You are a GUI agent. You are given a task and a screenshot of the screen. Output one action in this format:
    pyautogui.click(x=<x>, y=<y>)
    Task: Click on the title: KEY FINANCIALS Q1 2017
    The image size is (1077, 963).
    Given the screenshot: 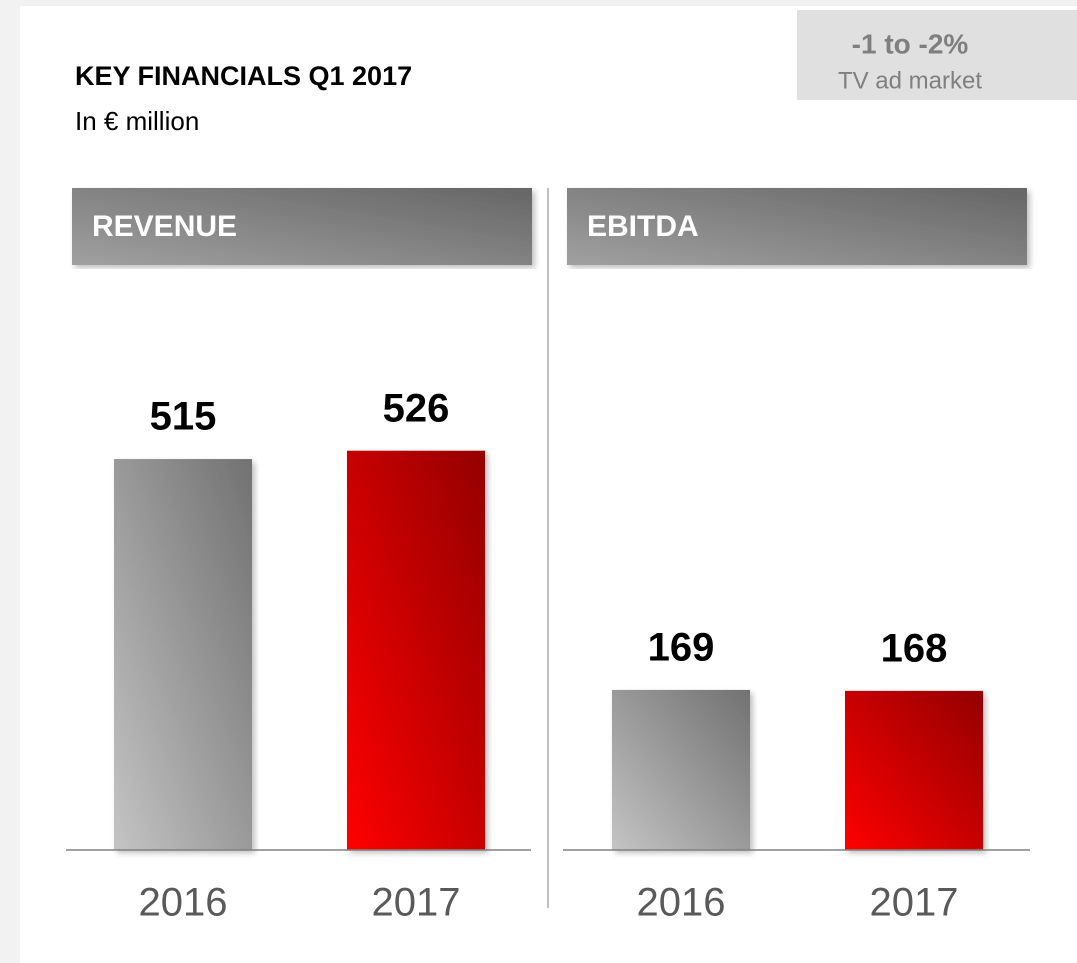 What is the action you would take?
    pyautogui.click(x=243, y=76)
    